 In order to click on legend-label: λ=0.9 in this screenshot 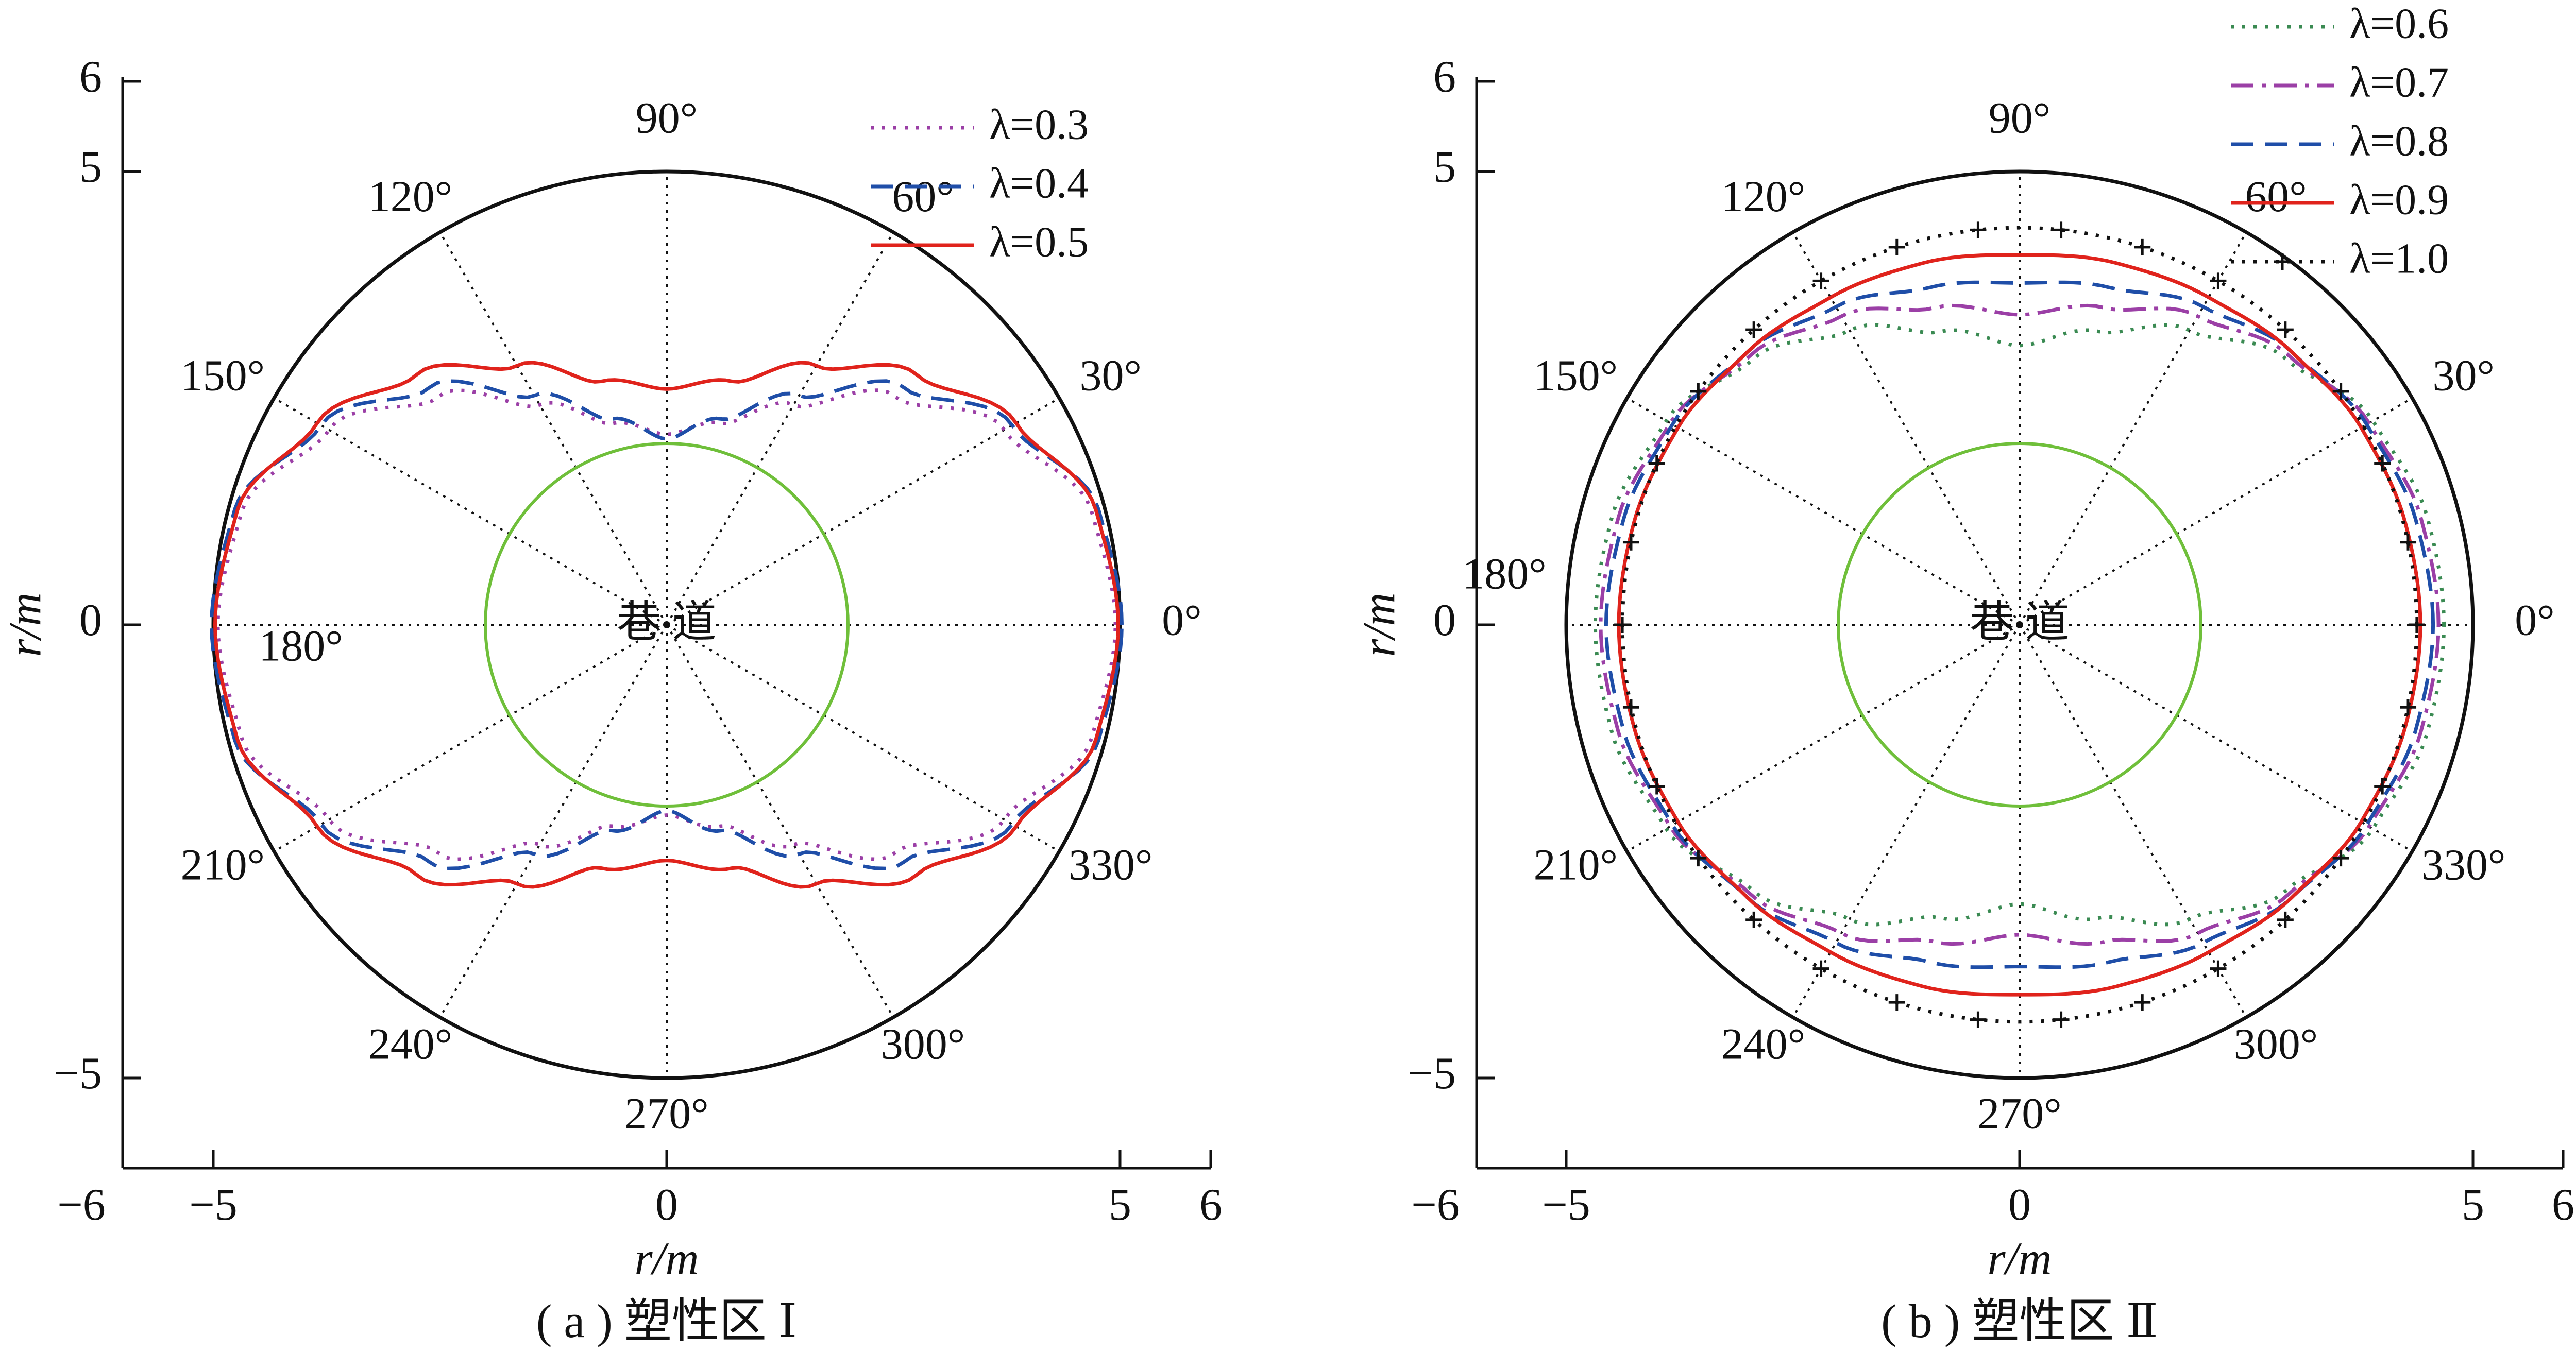, I will do `click(2399, 200)`.